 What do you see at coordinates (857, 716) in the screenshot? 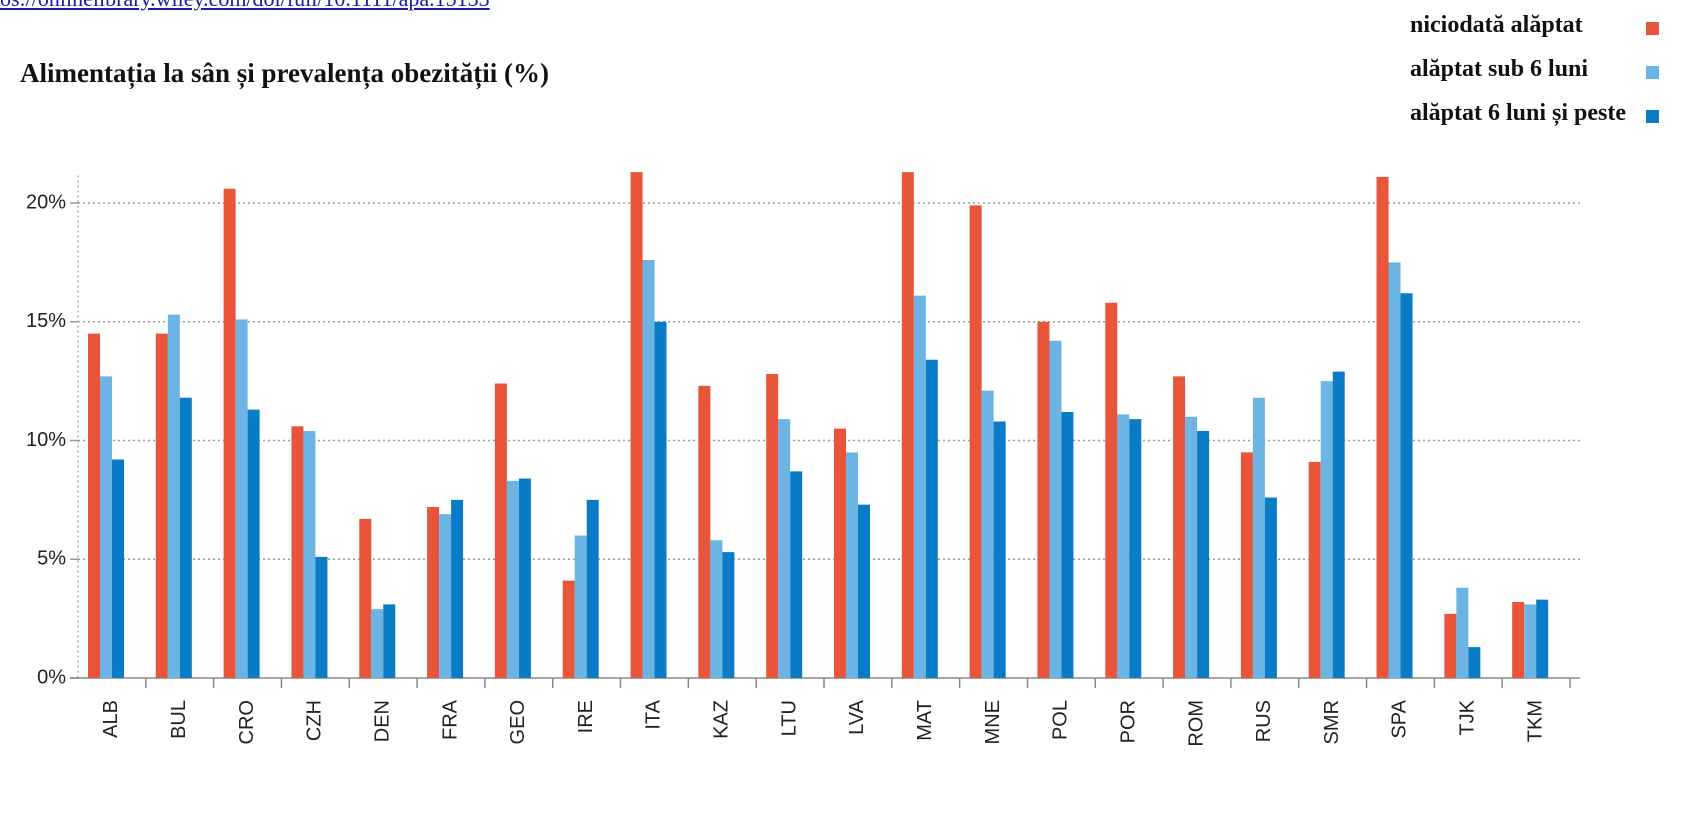
I see `x-tick-label: LVA` at bounding box center [857, 716].